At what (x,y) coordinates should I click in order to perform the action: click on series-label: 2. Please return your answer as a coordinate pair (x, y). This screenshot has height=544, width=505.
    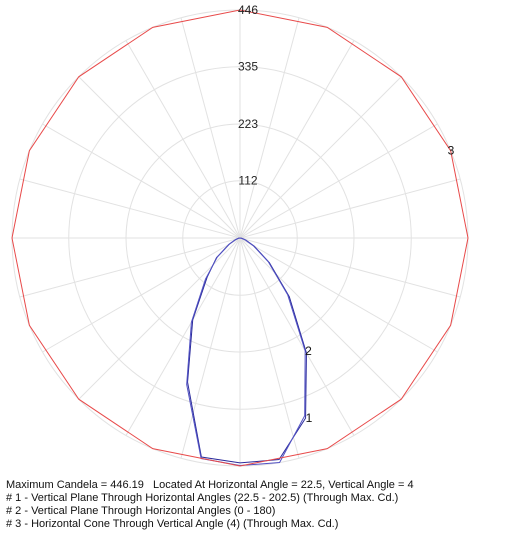
    Looking at the image, I should click on (308, 351).